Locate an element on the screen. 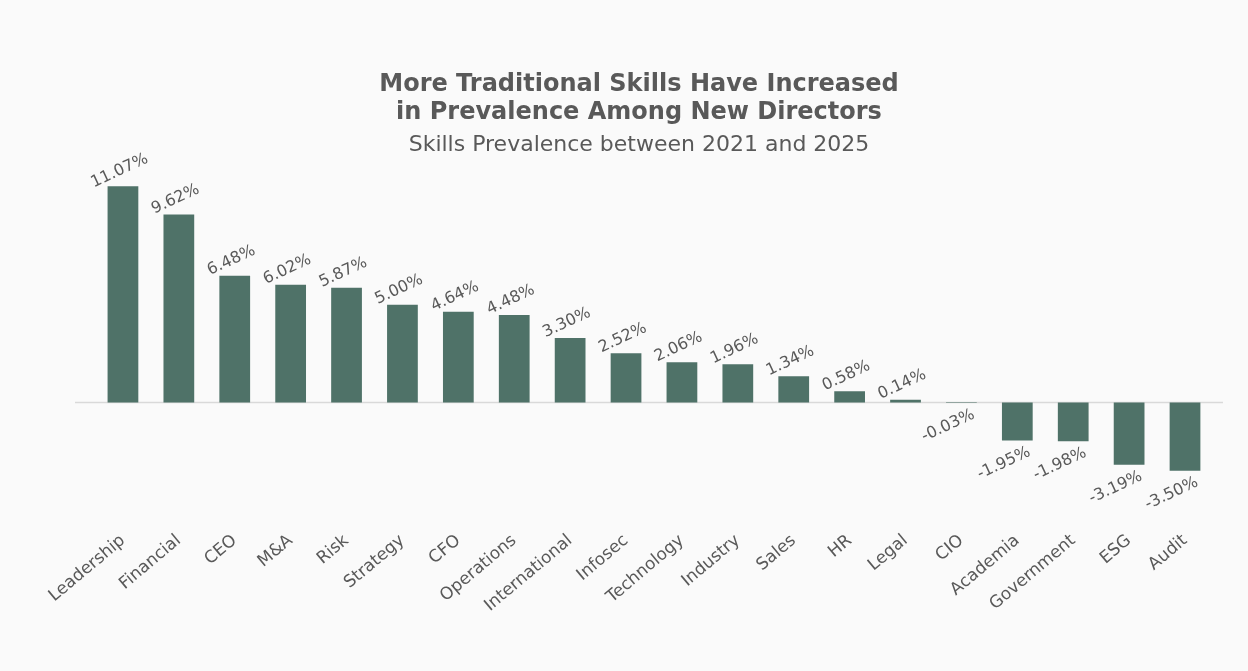 The image size is (1248, 671). chart-title: More Traditional Skills Have Increased in Prevalence Among New Directors is located at coordinates (639, 97).